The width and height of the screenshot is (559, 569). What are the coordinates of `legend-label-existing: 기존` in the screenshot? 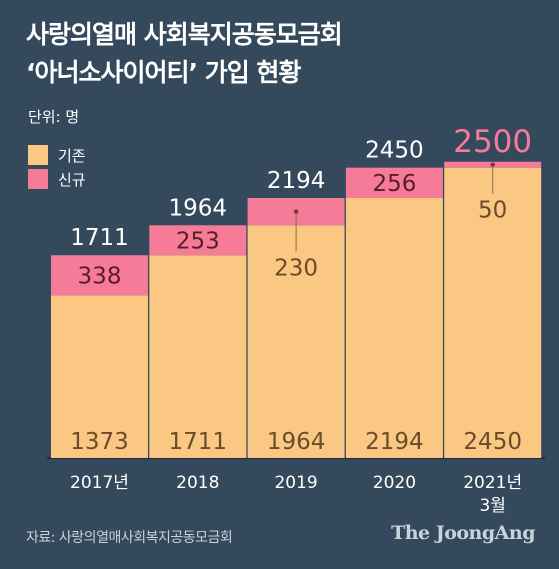 It's located at (72, 155).